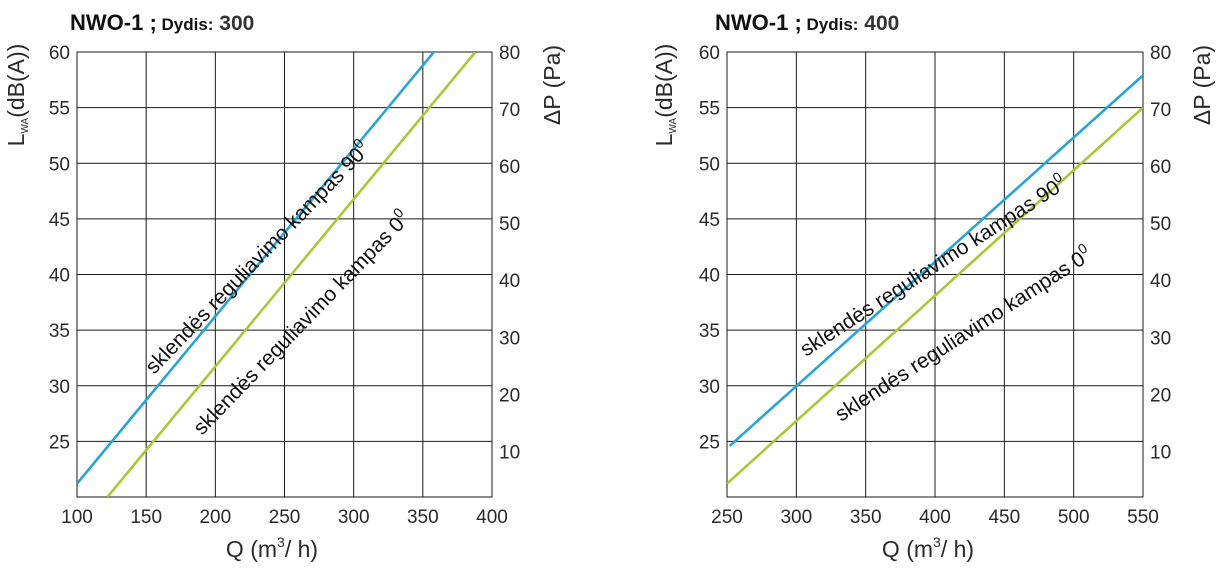 Image resolution: width=1231 pixels, height=570 pixels. What do you see at coordinates (1143, 517) in the screenshot?
I see `x-tick-label: 550` at bounding box center [1143, 517].